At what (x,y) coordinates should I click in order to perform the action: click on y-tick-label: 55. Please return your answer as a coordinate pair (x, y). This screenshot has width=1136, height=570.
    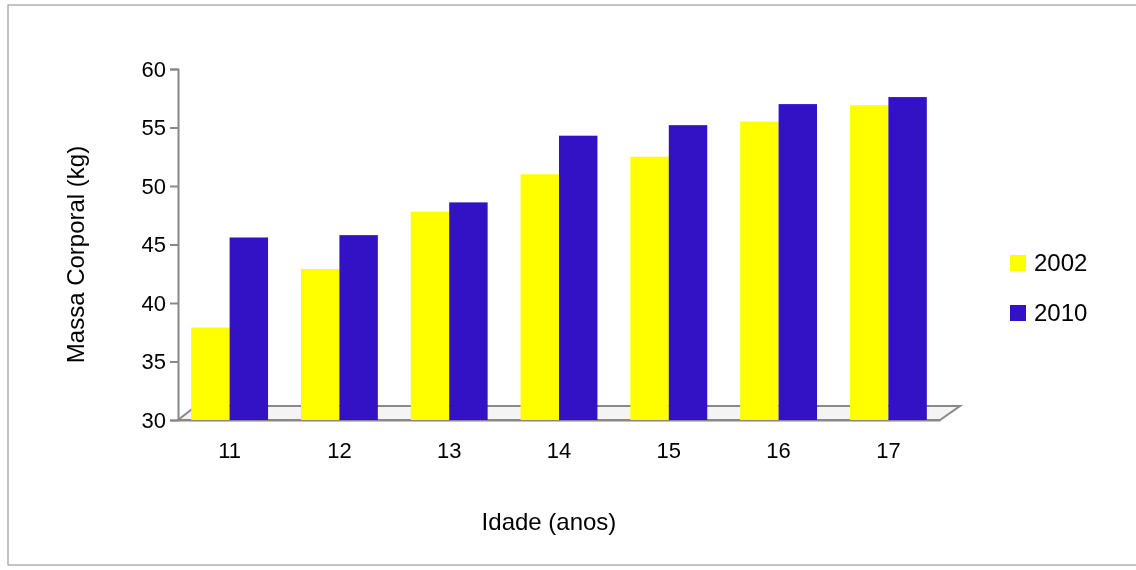
    Looking at the image, I should click on (153, 128).